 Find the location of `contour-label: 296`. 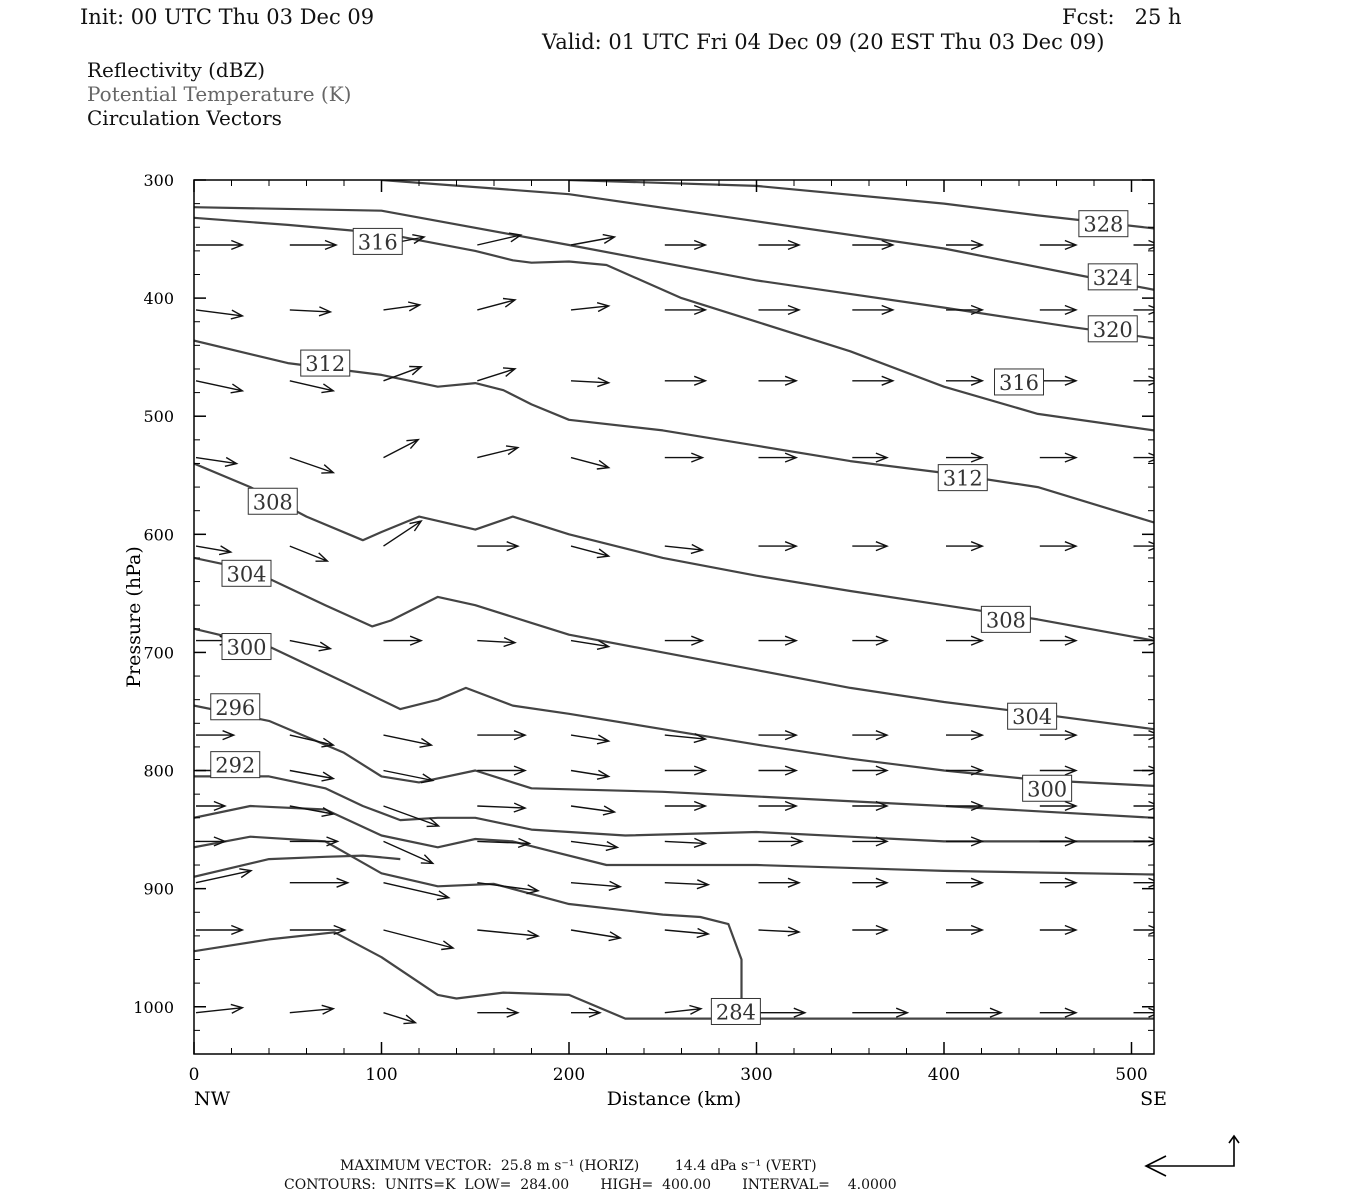

contour-label: 296 is located at coordinates (235, 707).